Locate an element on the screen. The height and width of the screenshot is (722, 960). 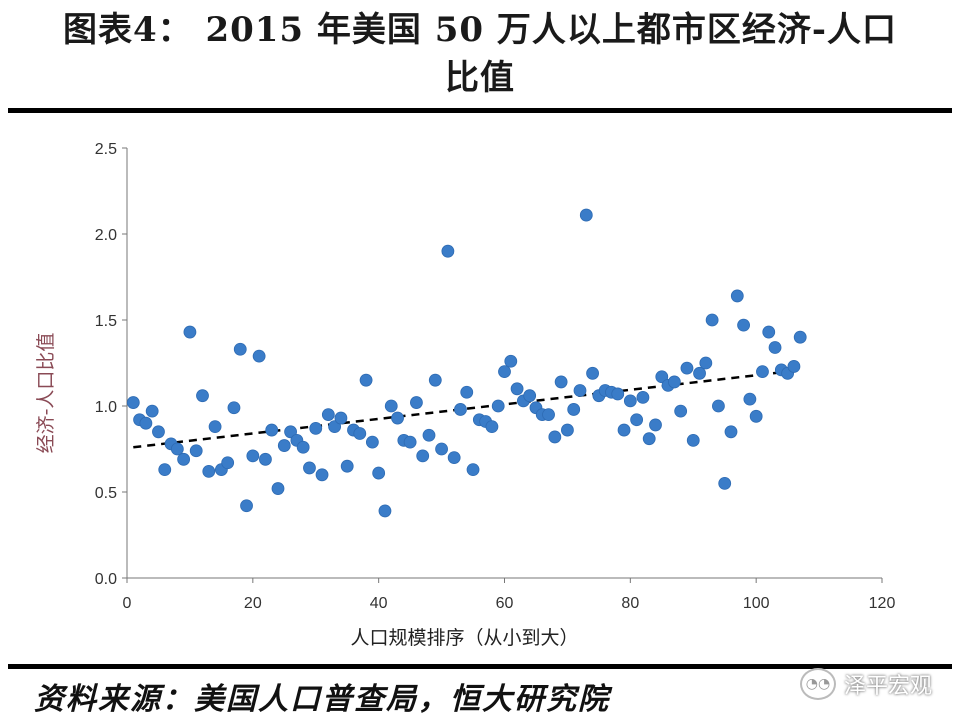
y-tick-label: 2.5 is located at coordinates (106, 149).